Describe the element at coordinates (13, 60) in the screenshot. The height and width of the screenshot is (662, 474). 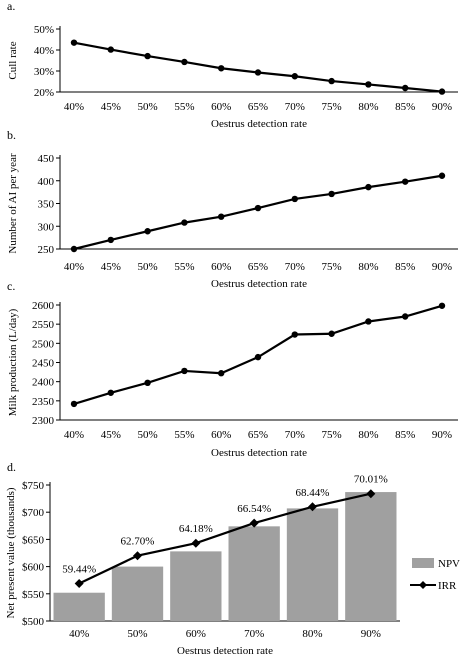
I see `y-axis-title: Cull rate` at that location.